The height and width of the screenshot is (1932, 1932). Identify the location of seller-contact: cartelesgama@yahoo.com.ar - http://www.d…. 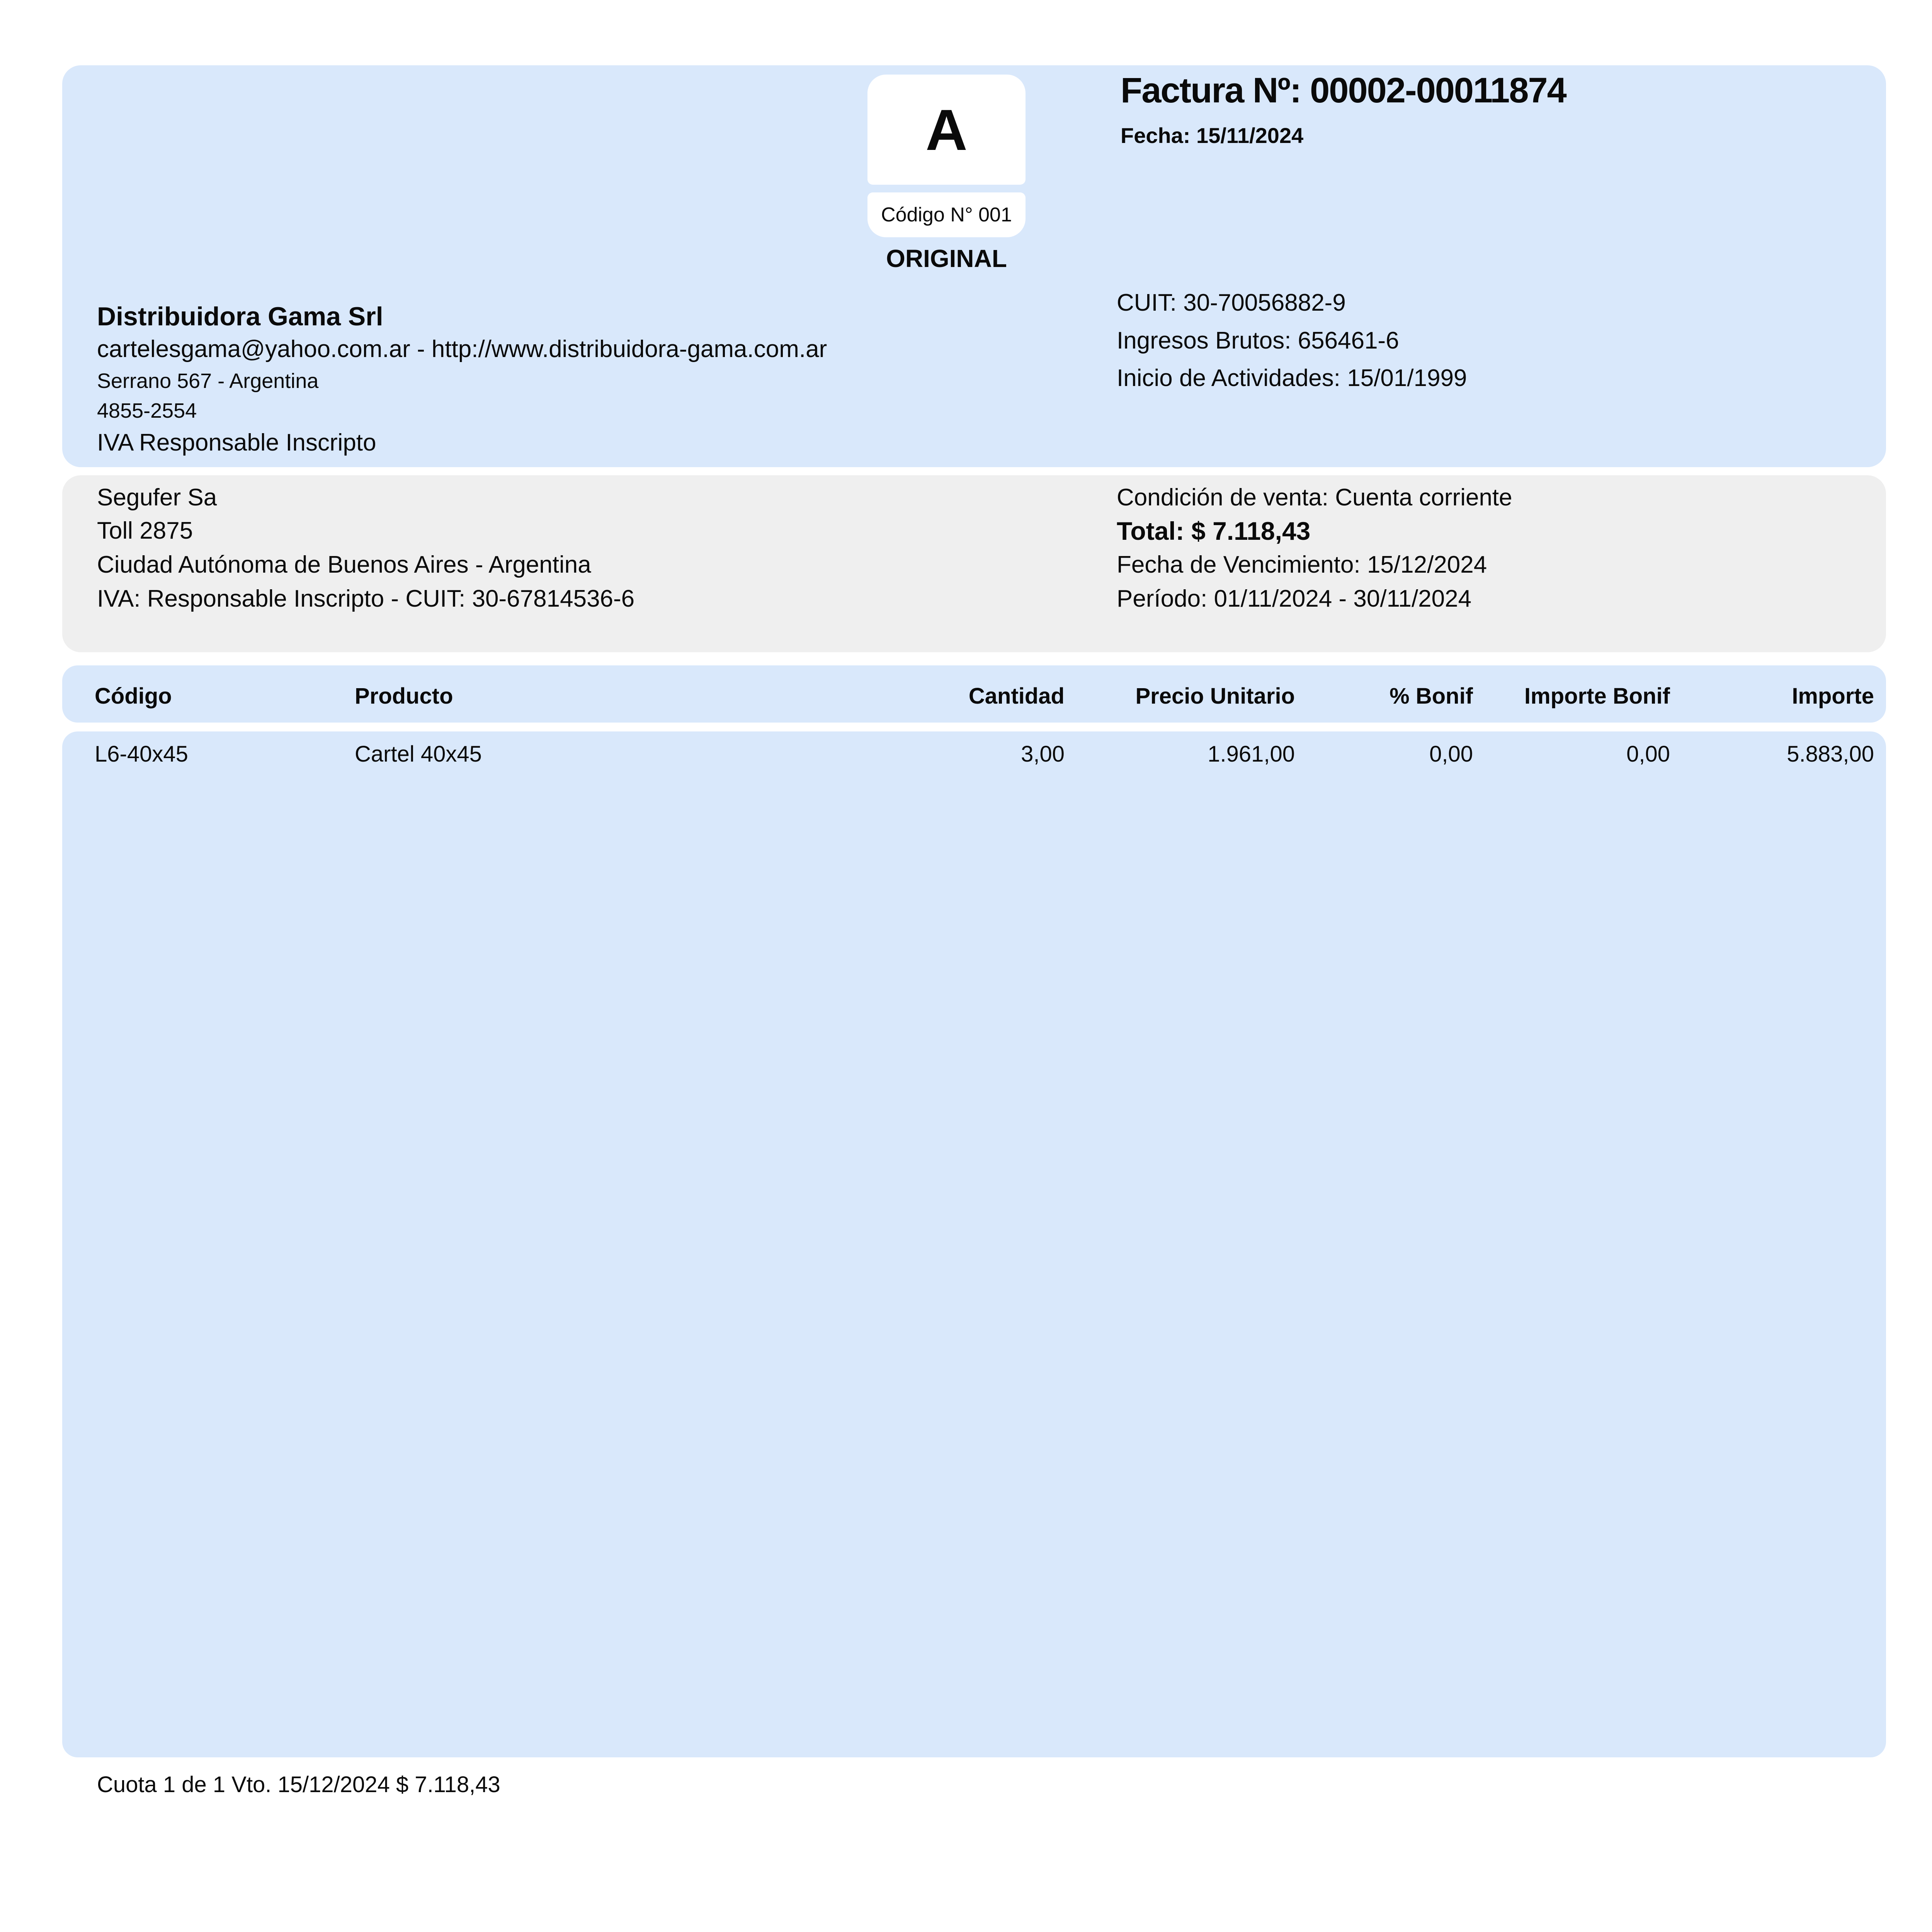
(462, 349).